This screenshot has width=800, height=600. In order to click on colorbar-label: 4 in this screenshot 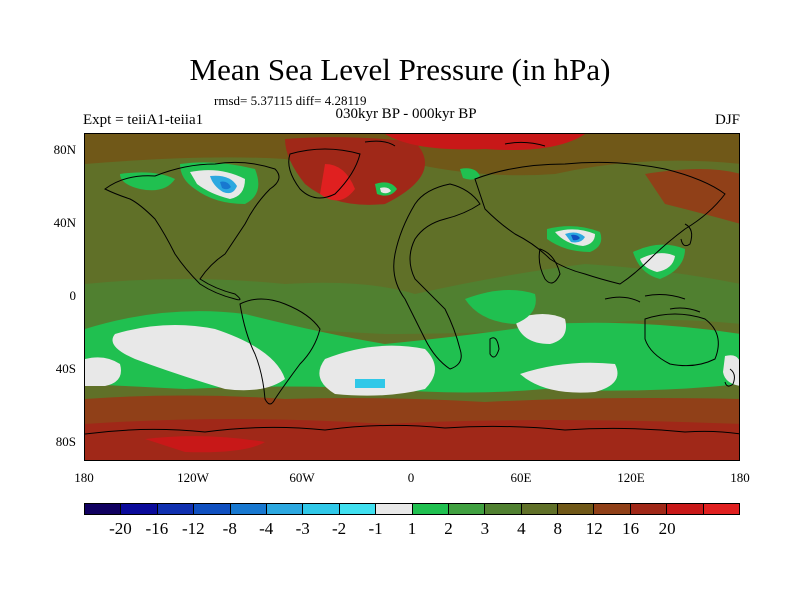, I will do `click(521, 528)`.